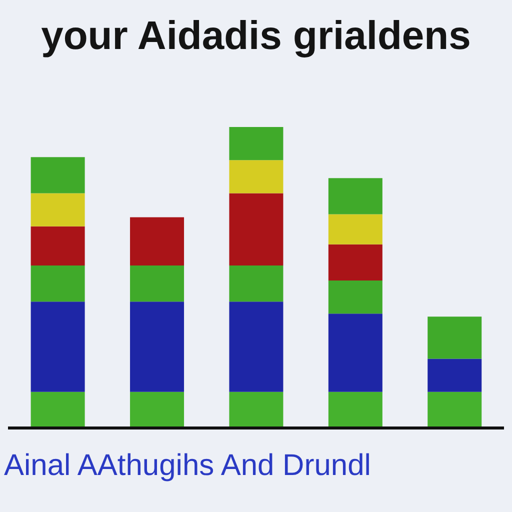 This screenshot has height=512, width=512. What do you see at coordinates (256, 36) in the screenshot?
I see `chart-title: your Aidadis grialdens` at bounding box center [256, 36].